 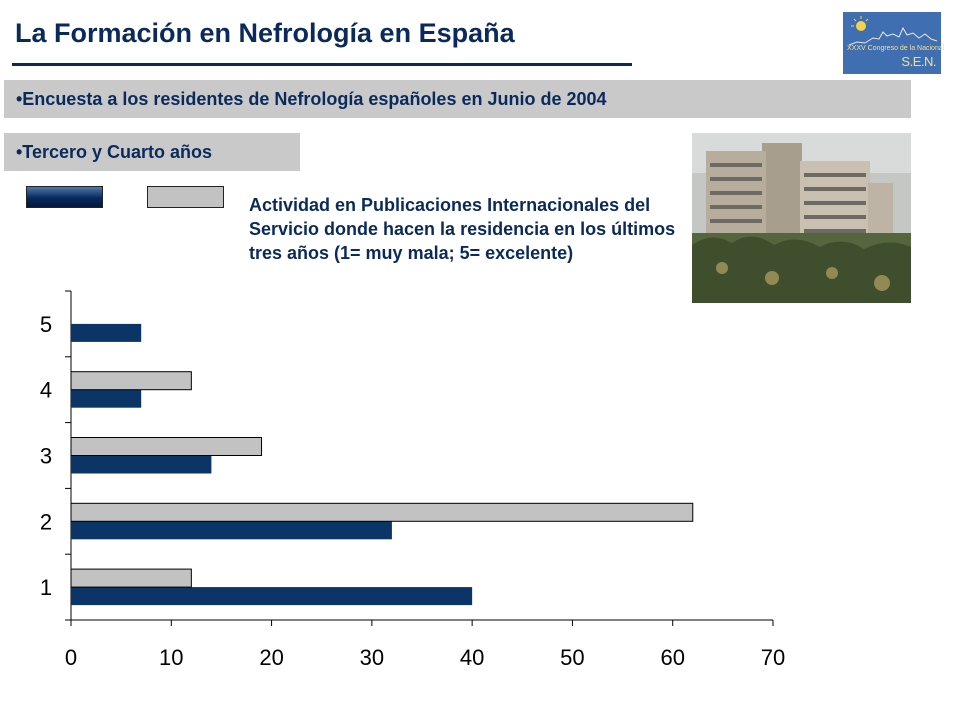 What do you see at coordinates (46, 390) in the screenshot?
I see `y-category-label: 4` at bounding box center [46, 390].